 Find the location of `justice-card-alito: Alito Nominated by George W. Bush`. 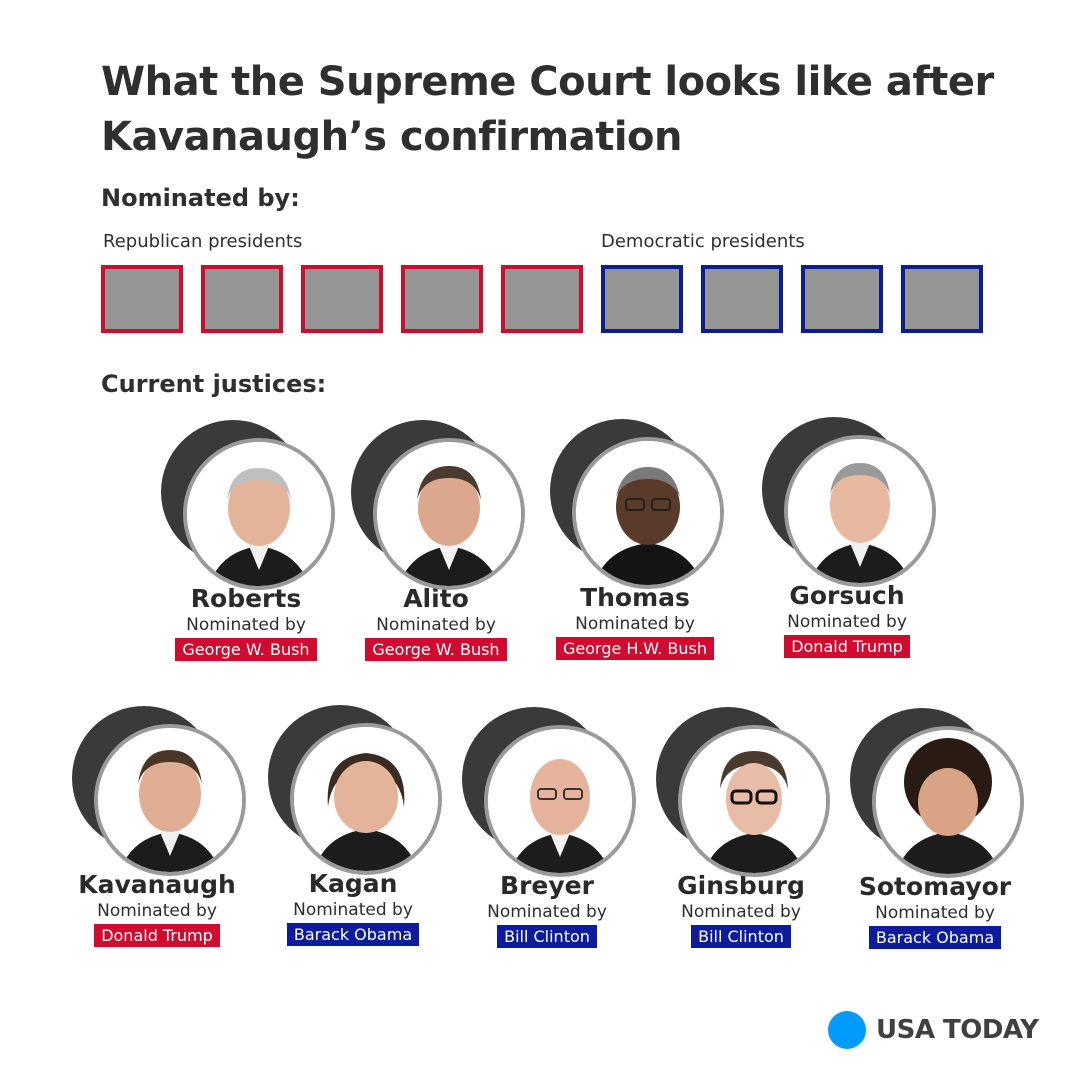

justice-card-alito: Alito Nominated by George W. Bush is located at coordinates (436, 540).